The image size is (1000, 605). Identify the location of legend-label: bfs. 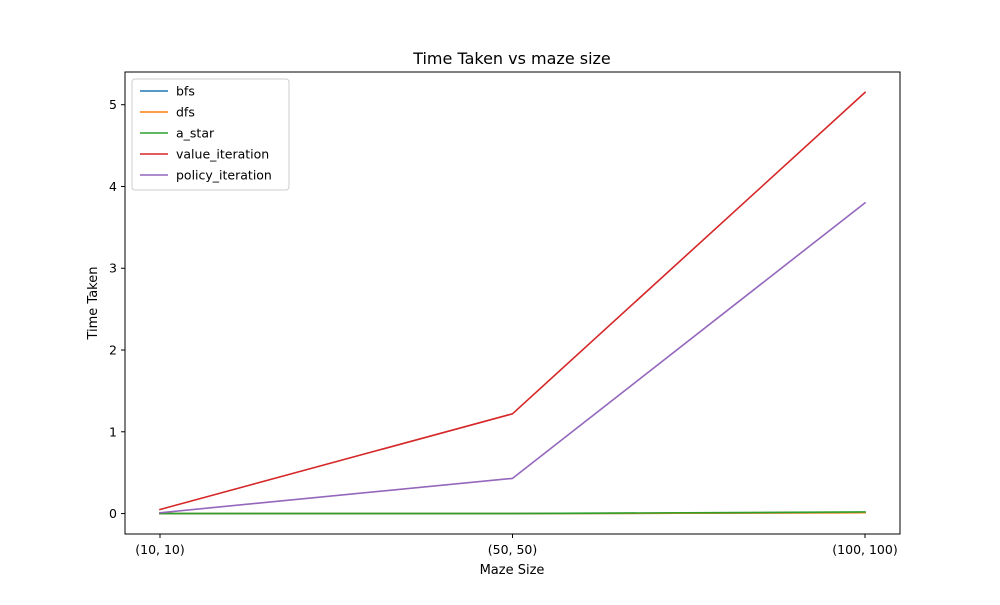
(185, 91).